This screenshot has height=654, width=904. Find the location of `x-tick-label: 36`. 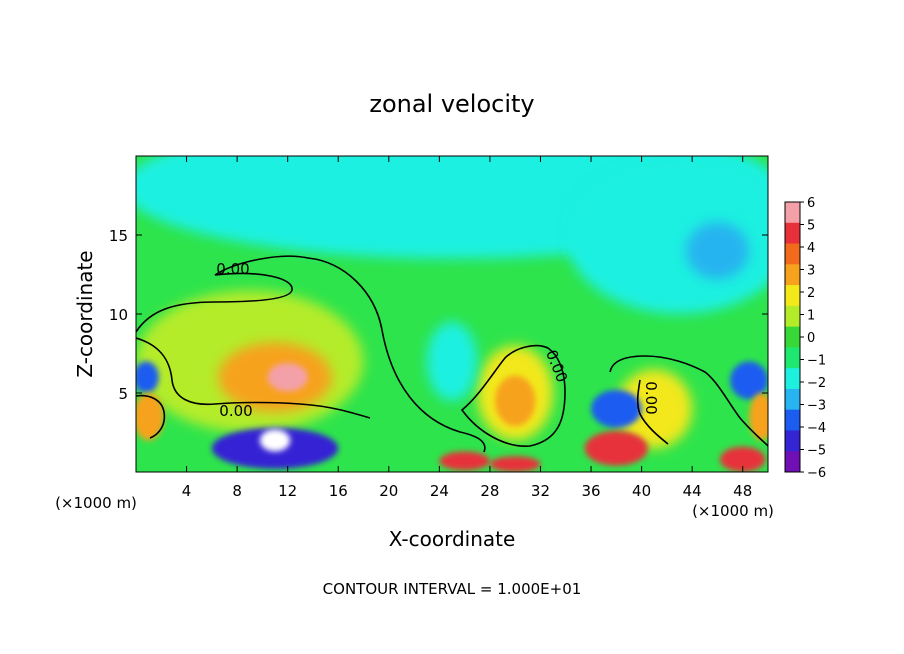

x-tick-label: 36 is located at coordinates (590, 491).